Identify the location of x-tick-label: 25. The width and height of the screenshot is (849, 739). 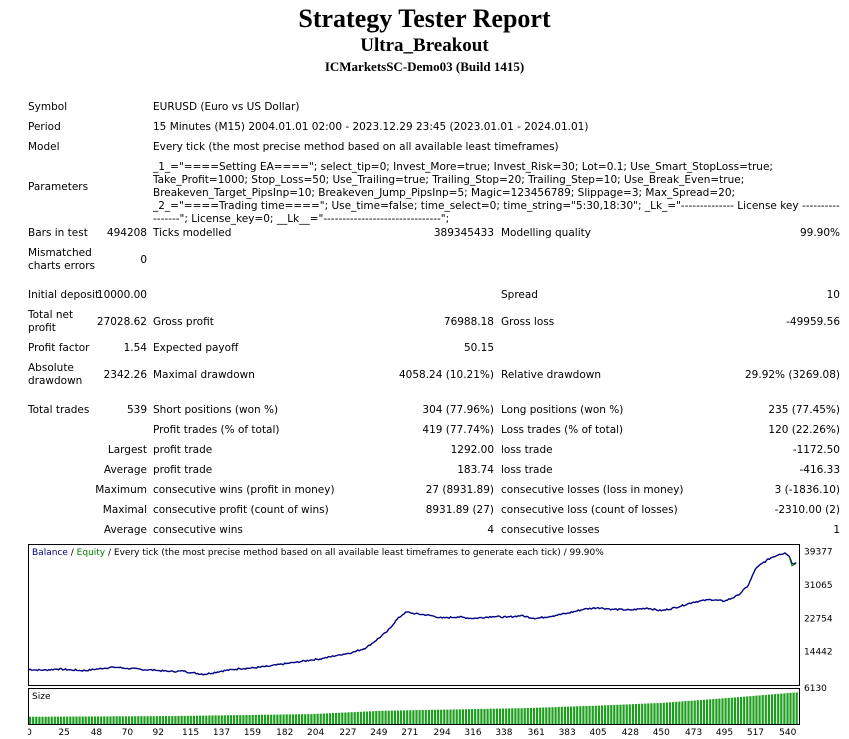
(63, 733).